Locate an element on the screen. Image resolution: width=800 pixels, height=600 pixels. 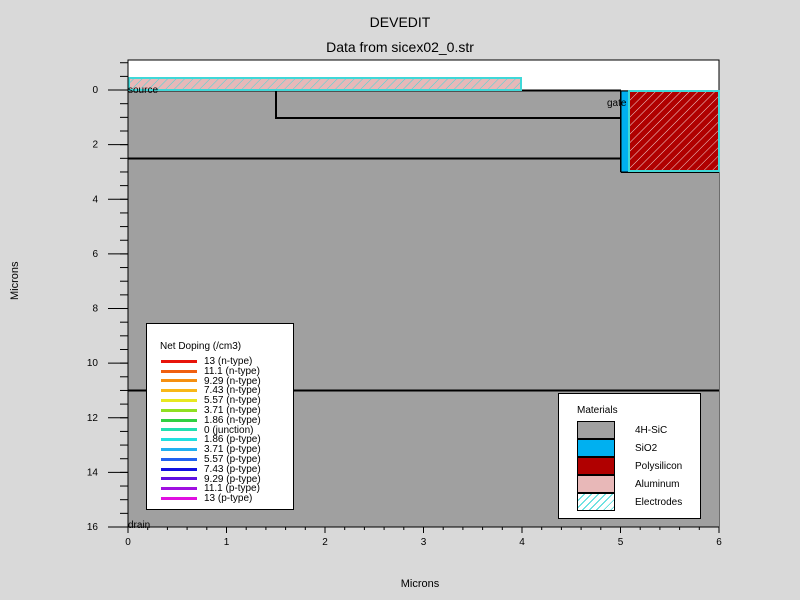
doping-legend-entry: 3.71 (p-type) is located at coordinates (211, 450).